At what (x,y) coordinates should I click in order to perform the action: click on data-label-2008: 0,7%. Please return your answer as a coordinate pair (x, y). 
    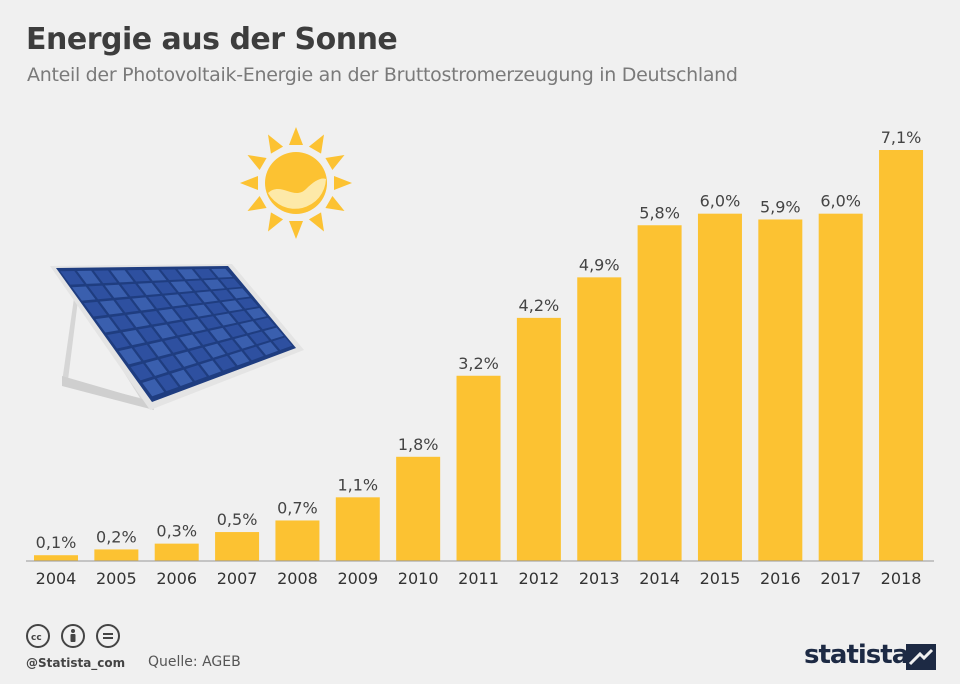
    Looking at the image, I should click on (297, 507).